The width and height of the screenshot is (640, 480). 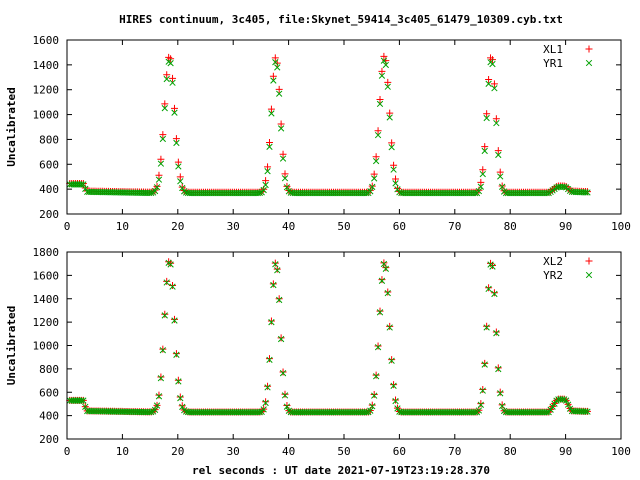 I want to click on x-tick-label: 40, so click(x=288, y=226).